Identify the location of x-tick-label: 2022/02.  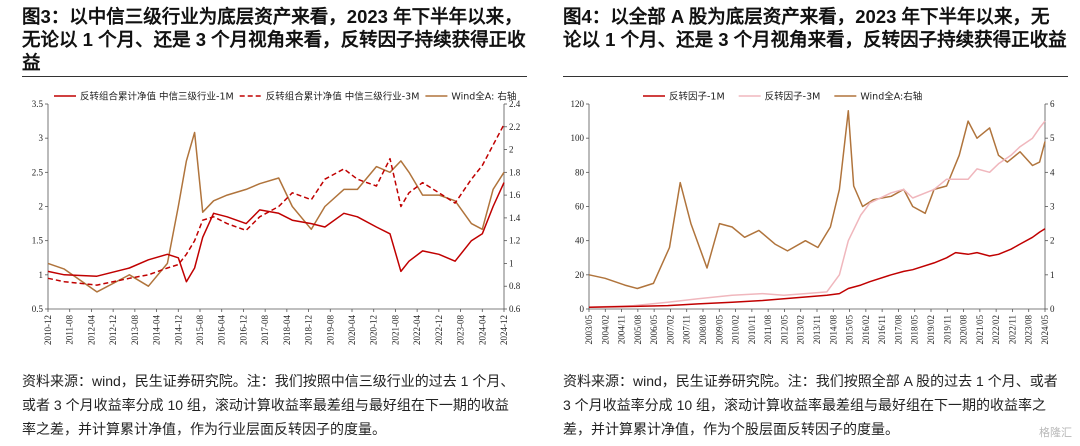
(996, 330).